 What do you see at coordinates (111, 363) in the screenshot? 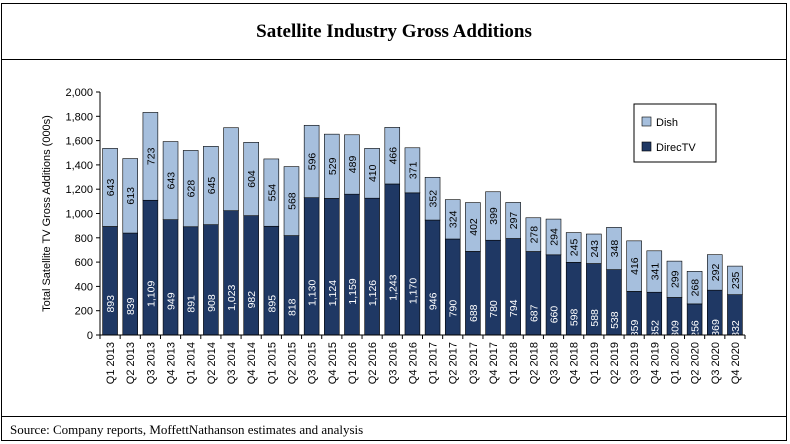
I see `x-tick-label: Q1 2013` at bounding box center [111, 363].